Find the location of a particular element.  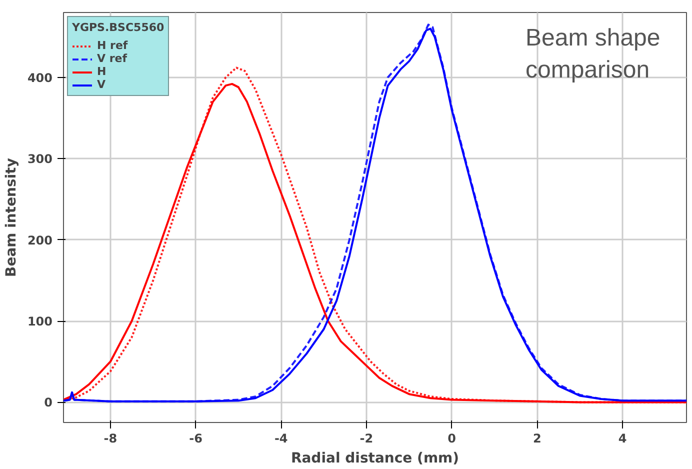

y-tick-label: 100 is located at coordinates (40, 321).